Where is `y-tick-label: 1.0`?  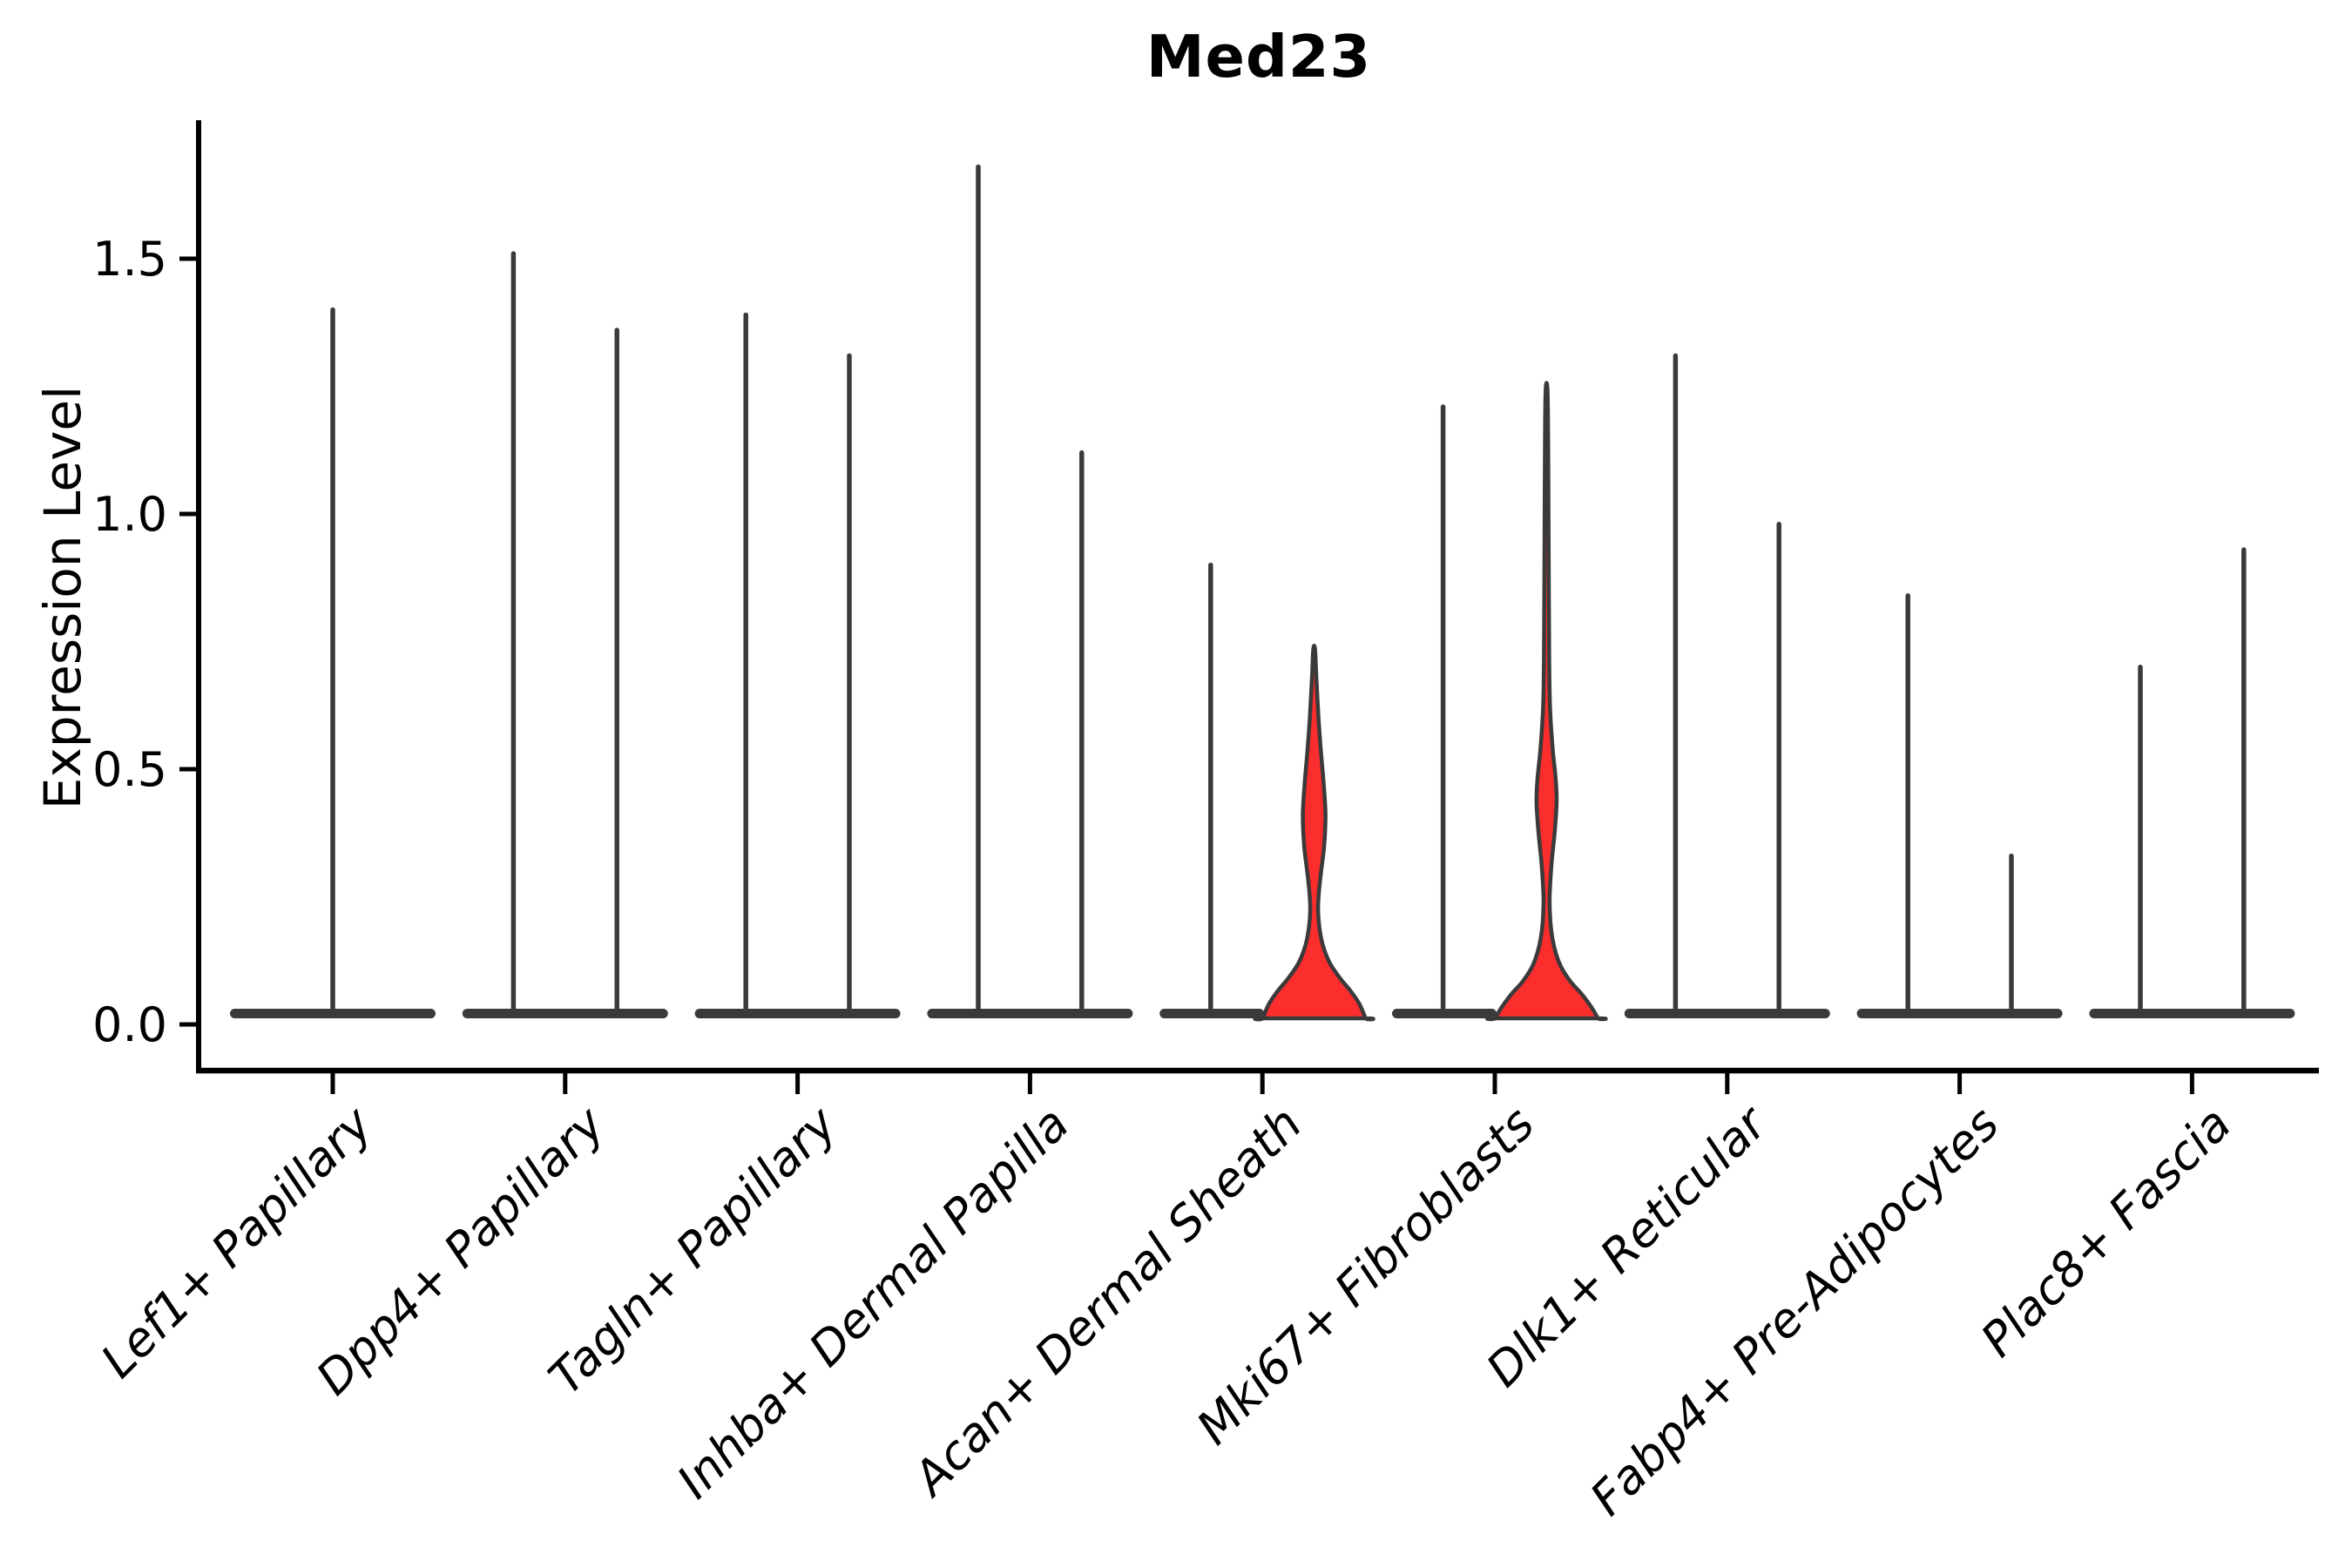 y-tick-label: 1.0 is located at coordinates (129, 514).